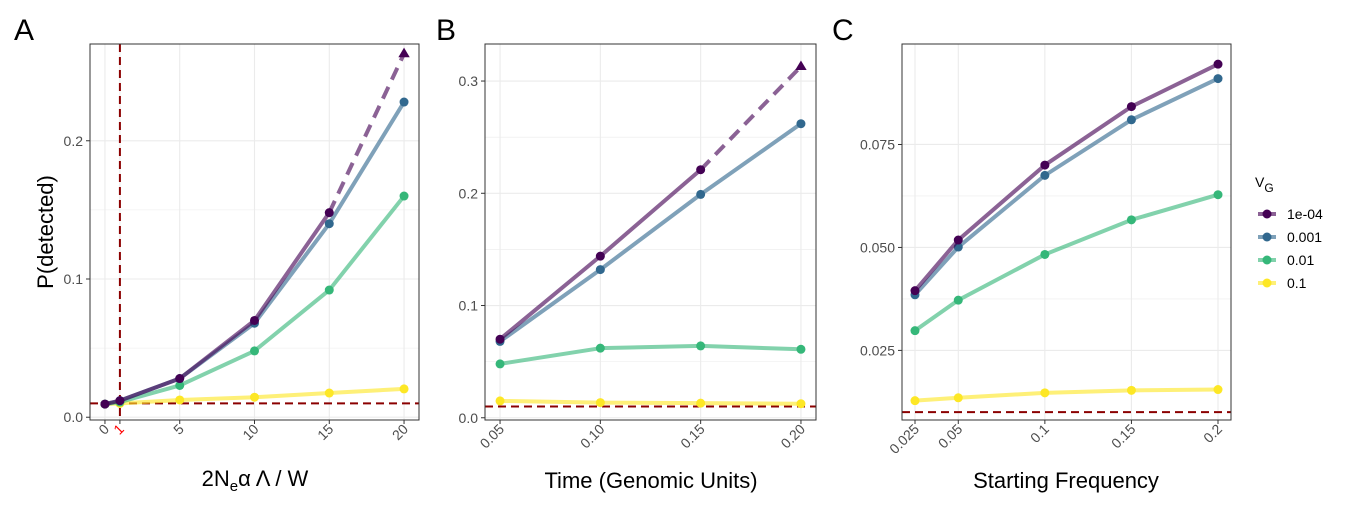 This screenshot has height=511, width=1350. I want to click on y-tick-label: 0.050, so click(877, 247).